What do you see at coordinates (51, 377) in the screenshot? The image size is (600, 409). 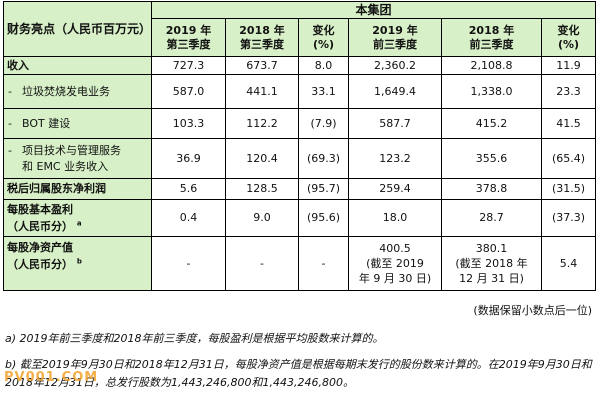 I see `watermark: PV001.COM` at bounding box center [51, 377].